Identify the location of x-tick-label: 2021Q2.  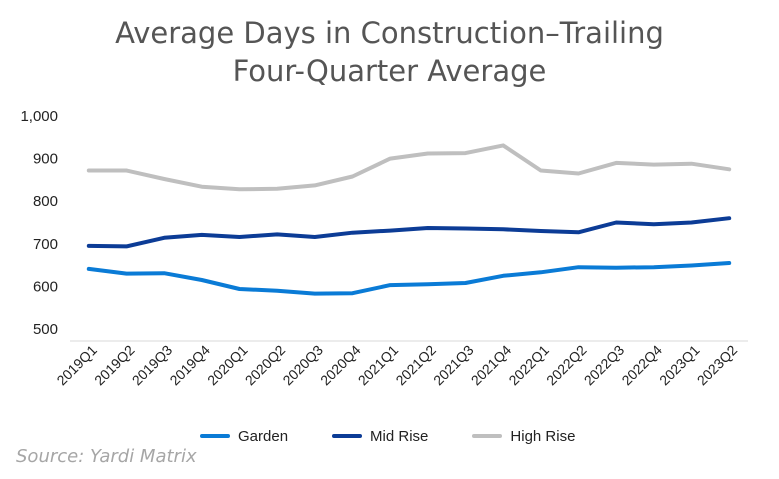
(415, 365).